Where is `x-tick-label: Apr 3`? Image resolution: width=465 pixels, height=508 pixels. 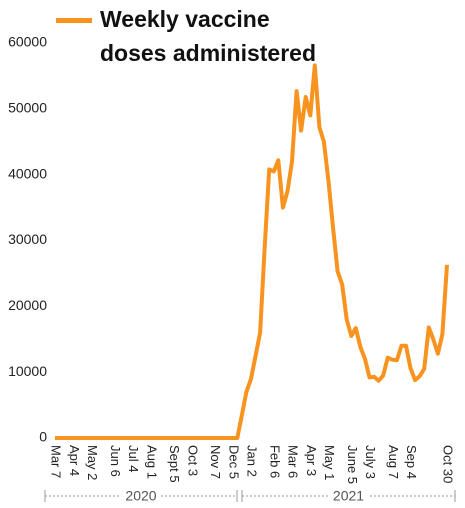 x-tick-label: Apr 3 is located at coordinates (311, 460).